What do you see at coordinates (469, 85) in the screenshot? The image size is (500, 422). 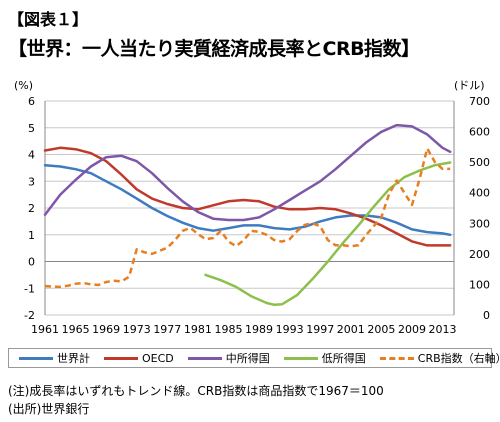 I see `y-right-unit: (ドル)` at bounding box center [469, 85].